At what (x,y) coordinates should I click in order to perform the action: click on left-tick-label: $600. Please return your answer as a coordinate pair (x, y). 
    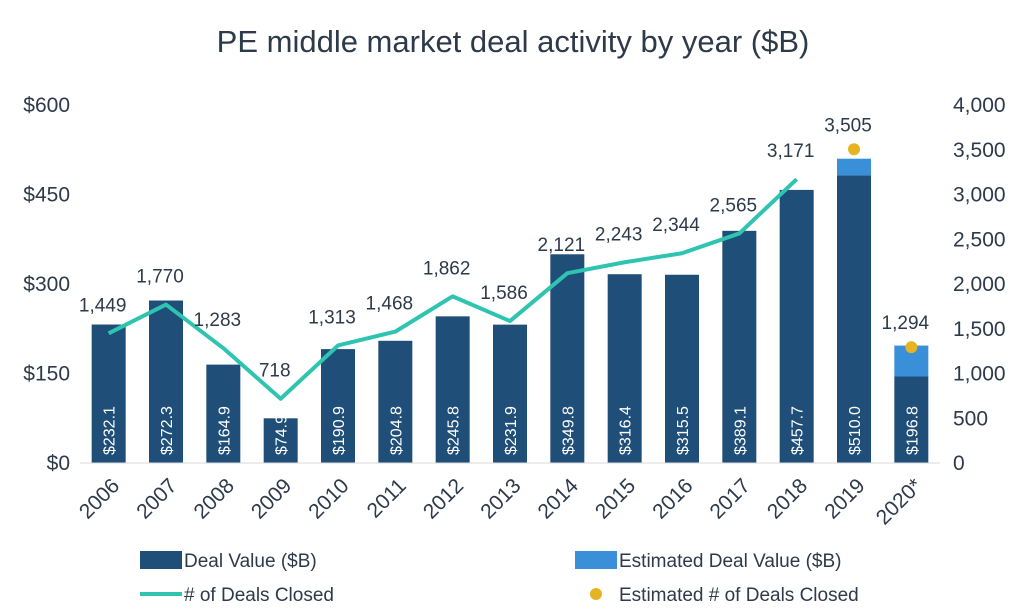
    Looking at the image, I should click on (46, 105).